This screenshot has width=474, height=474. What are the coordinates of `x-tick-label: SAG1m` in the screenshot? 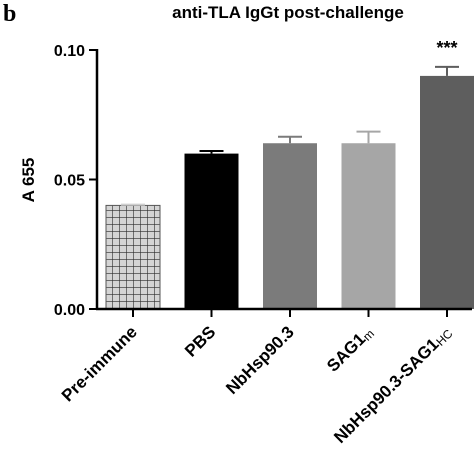 It's located at (350, 349).